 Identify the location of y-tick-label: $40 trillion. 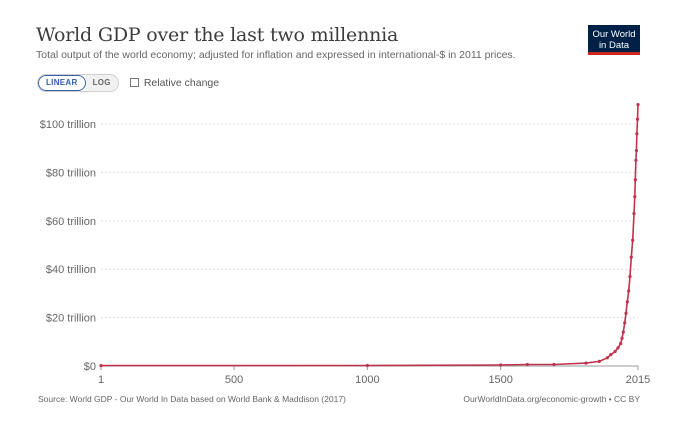
(71, 270).